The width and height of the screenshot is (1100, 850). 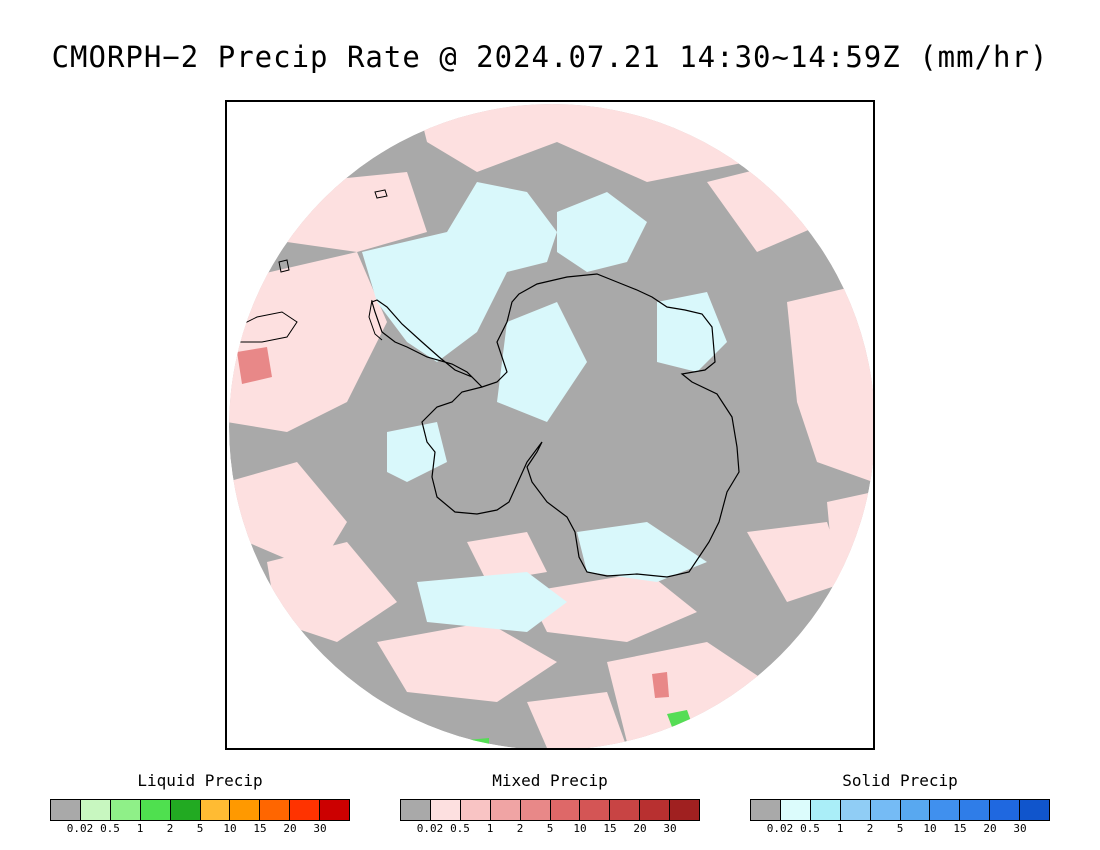 I want to click on legend-solid: Solid Precip 0.02 0.5 1 2 5 10 15 20 30, so click(x=900, y=803).